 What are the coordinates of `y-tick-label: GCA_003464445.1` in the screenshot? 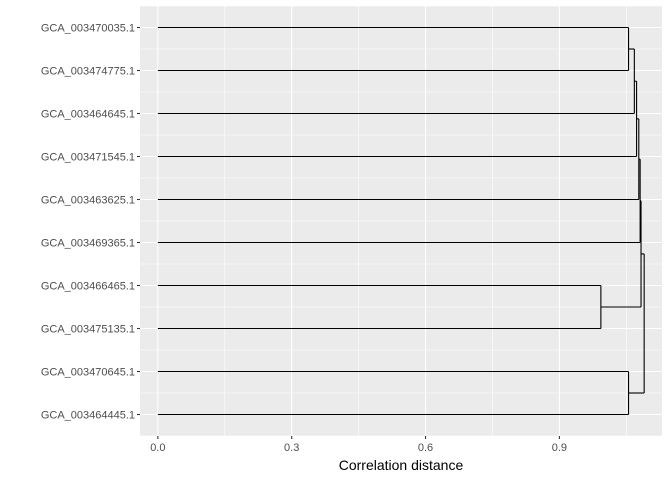 It's located at (88, 416).